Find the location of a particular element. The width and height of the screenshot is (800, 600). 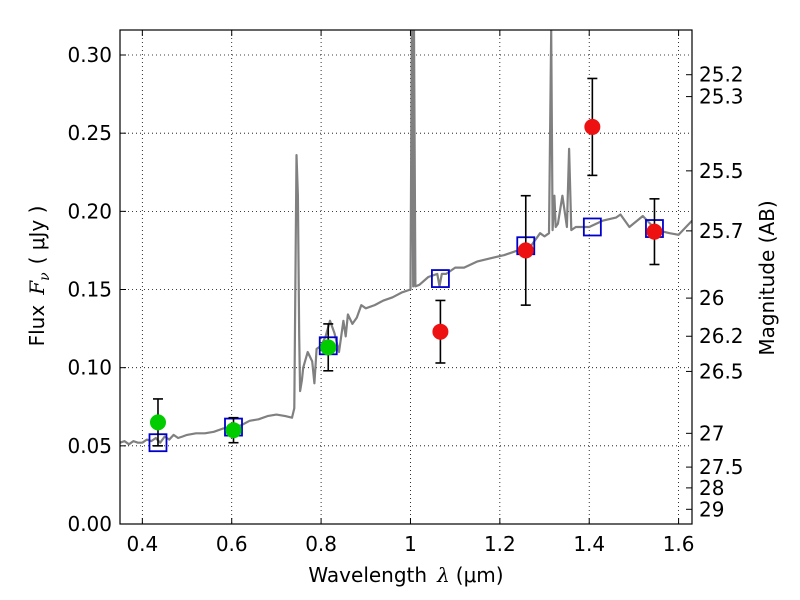

y-tick-label: 0.00 is located at coordinates (89, 524).